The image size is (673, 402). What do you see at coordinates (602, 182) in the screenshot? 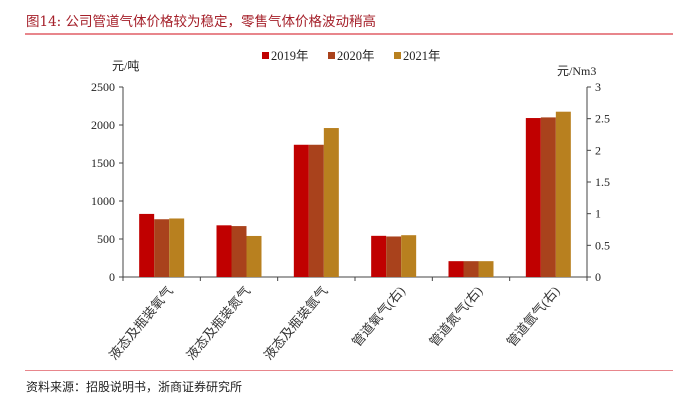
I see `right-tick-label: 1.5` at bounding box center [602, 182].